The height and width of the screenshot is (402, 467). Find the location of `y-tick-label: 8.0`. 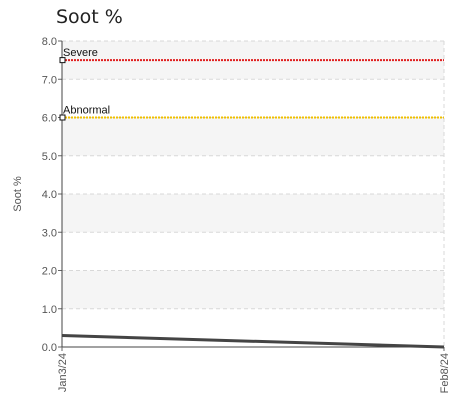

y-tick-label: 8.0 is located at coordinates (49, 42).